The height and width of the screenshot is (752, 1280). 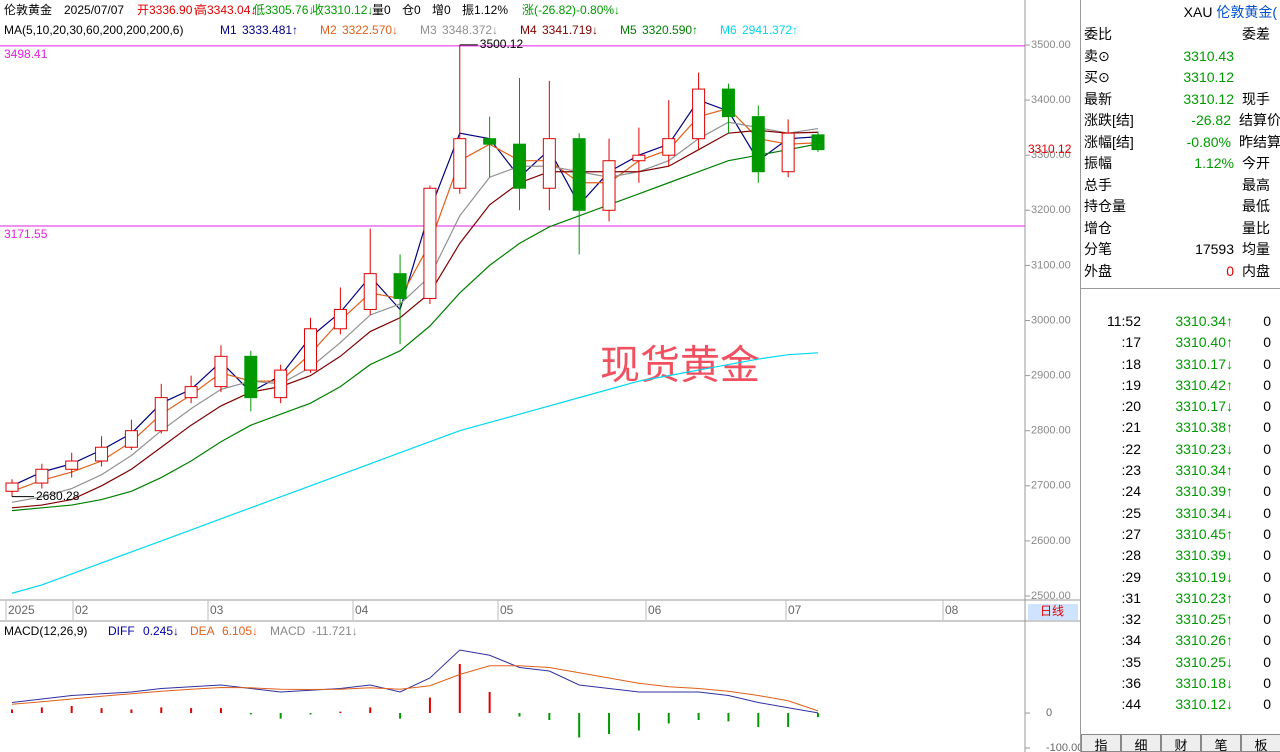 What do you see at coordinates (680, 366) in the screenshot?
I see `watermark: 现货黄金` at bounding box center [680, 366].